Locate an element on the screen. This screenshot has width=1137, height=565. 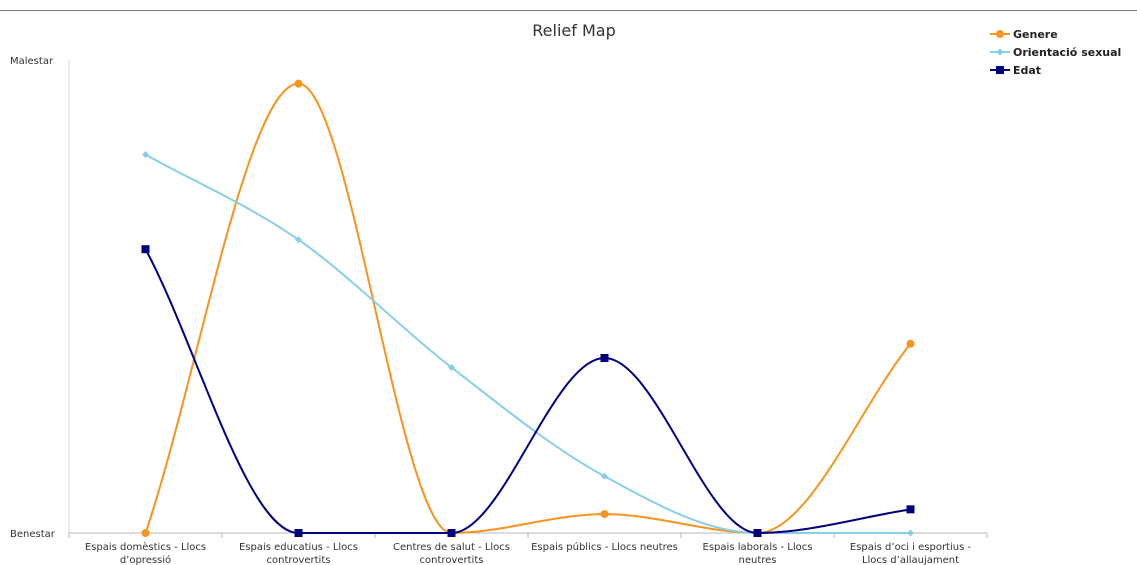
legend-label: Edat is located at coordinates (1027, 70).